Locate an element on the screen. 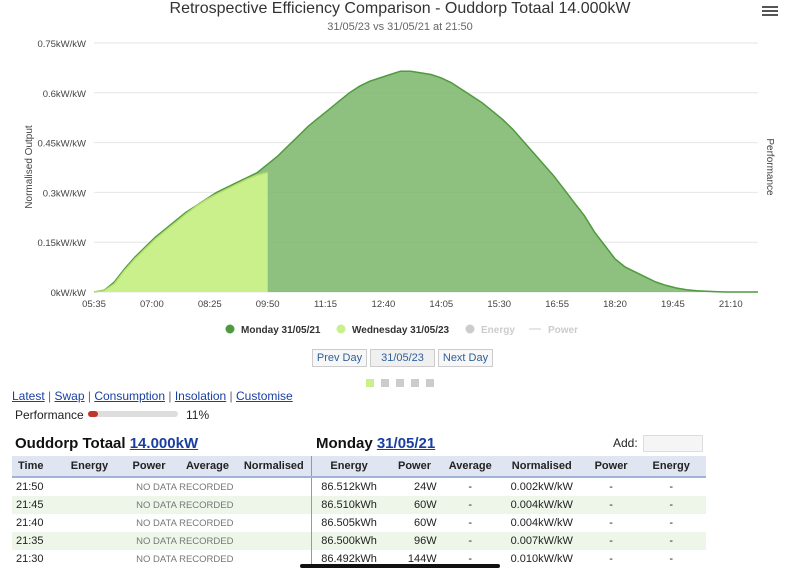 This screenshot has width=800, height=573. th-energy-compare: Energy is located at coordinates (348, 467).